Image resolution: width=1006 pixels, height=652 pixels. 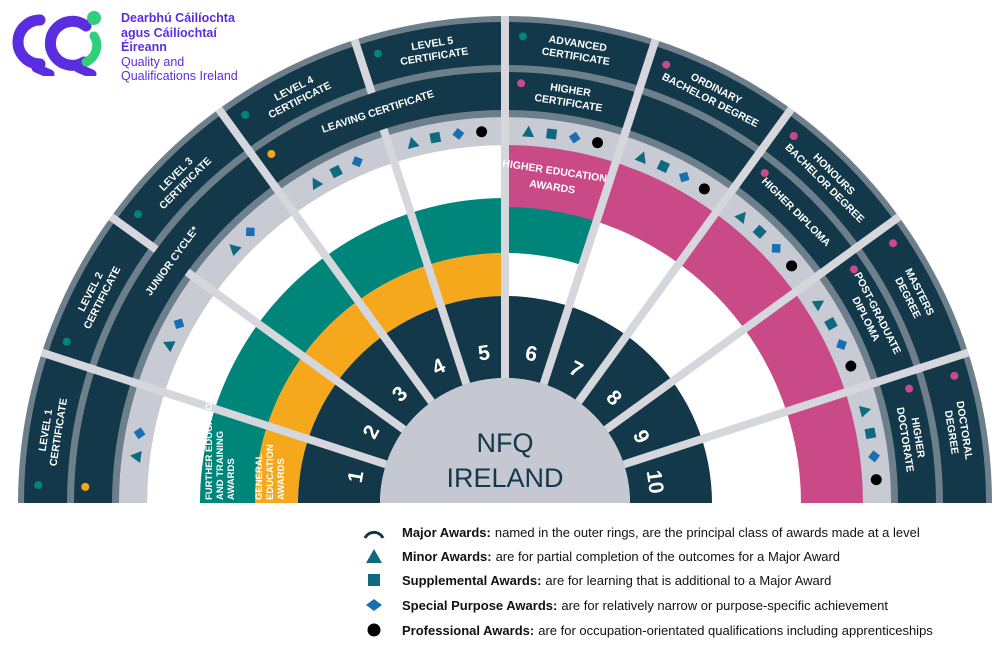 I want to click on center-title-nfq: NFQ, so click(x=505, y=443).